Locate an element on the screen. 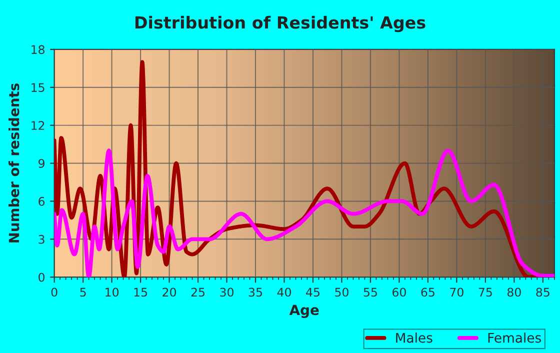  y-tick-label: 18 is located at coordinates (38, 49).